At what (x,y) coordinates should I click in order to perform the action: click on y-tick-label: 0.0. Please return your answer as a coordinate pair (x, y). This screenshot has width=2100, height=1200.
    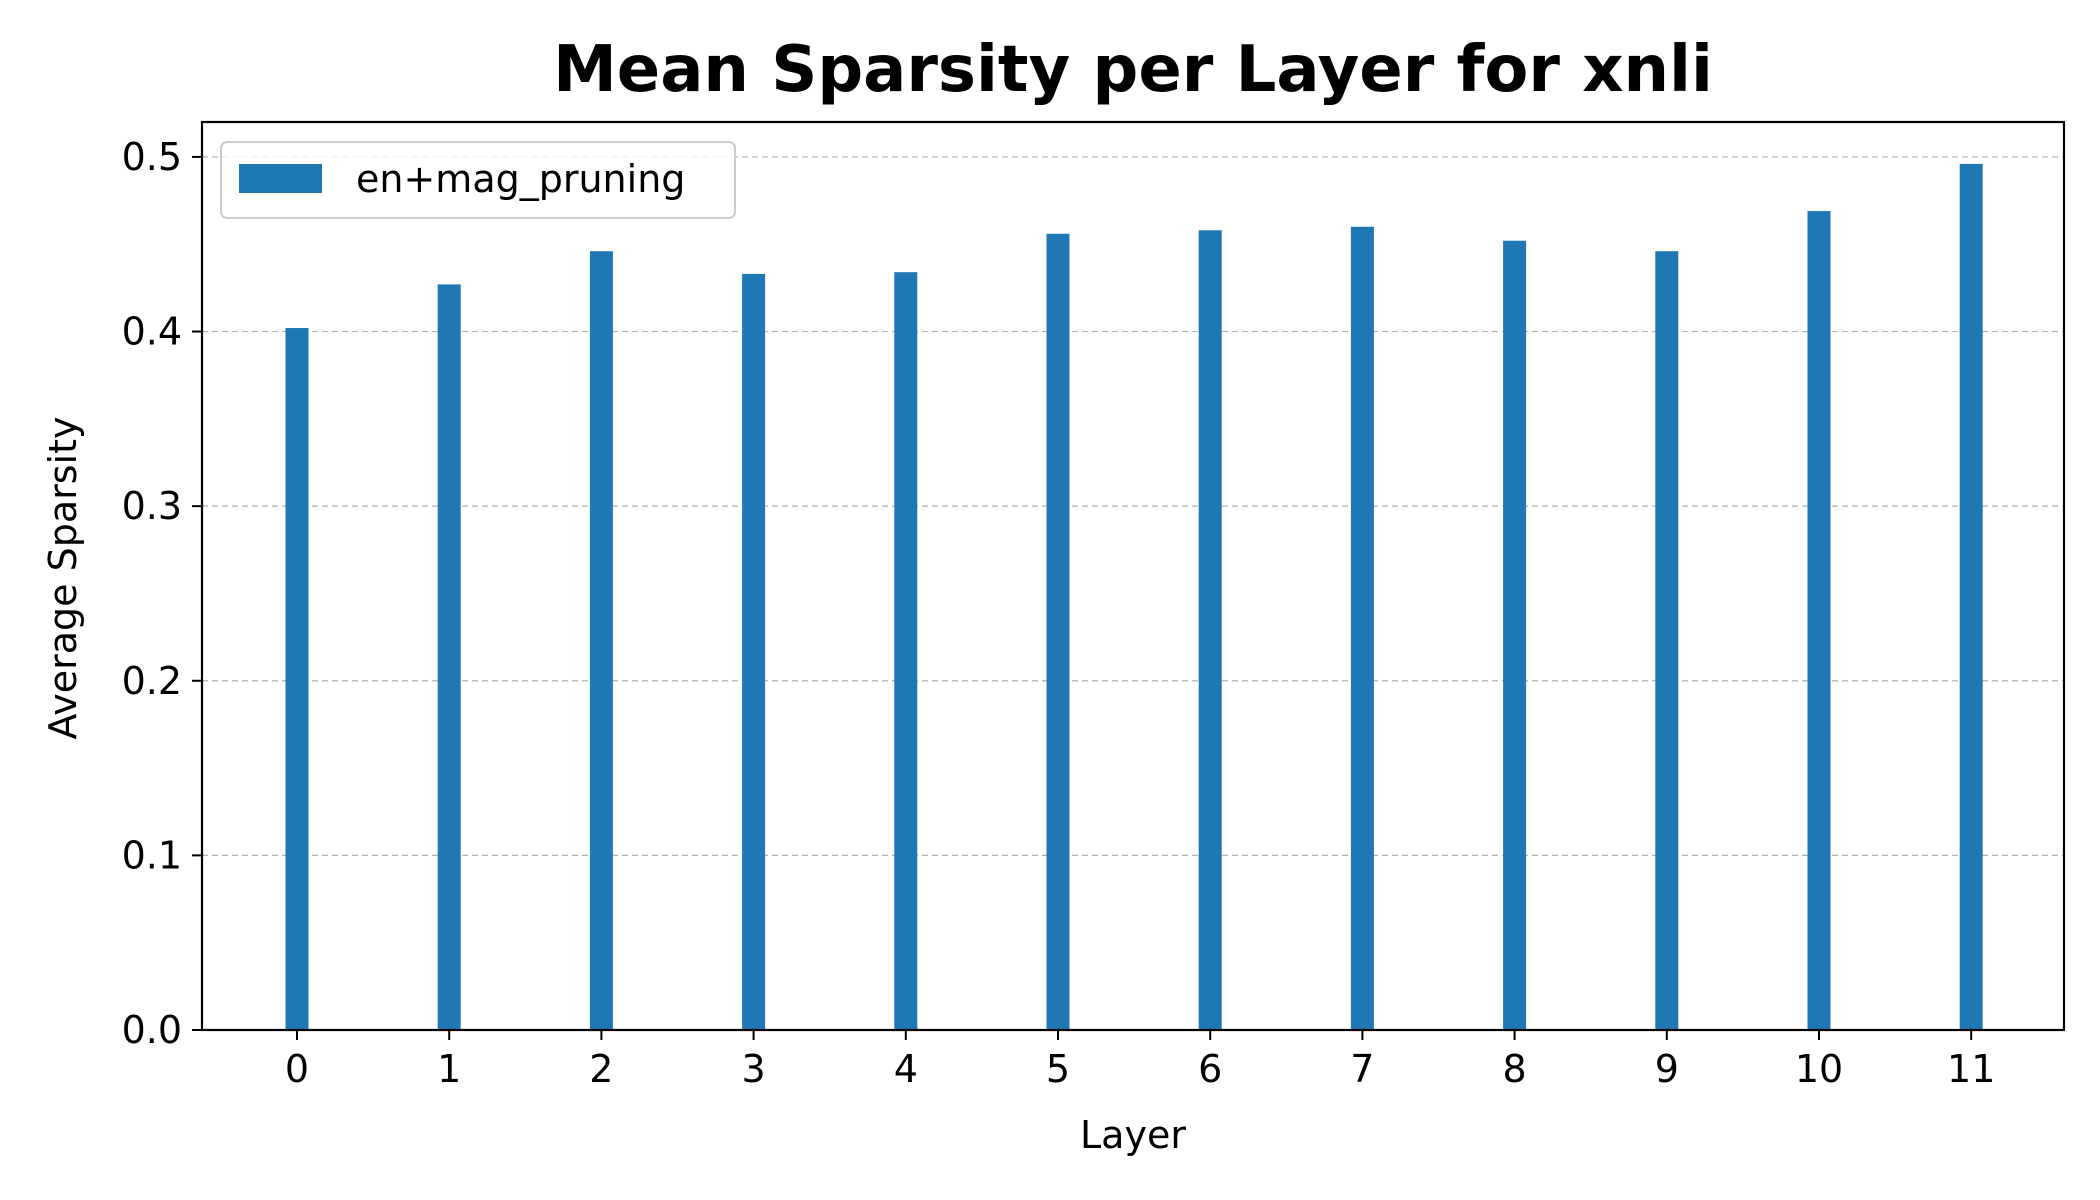
    Looking at the image, I should click on (152, 1030).